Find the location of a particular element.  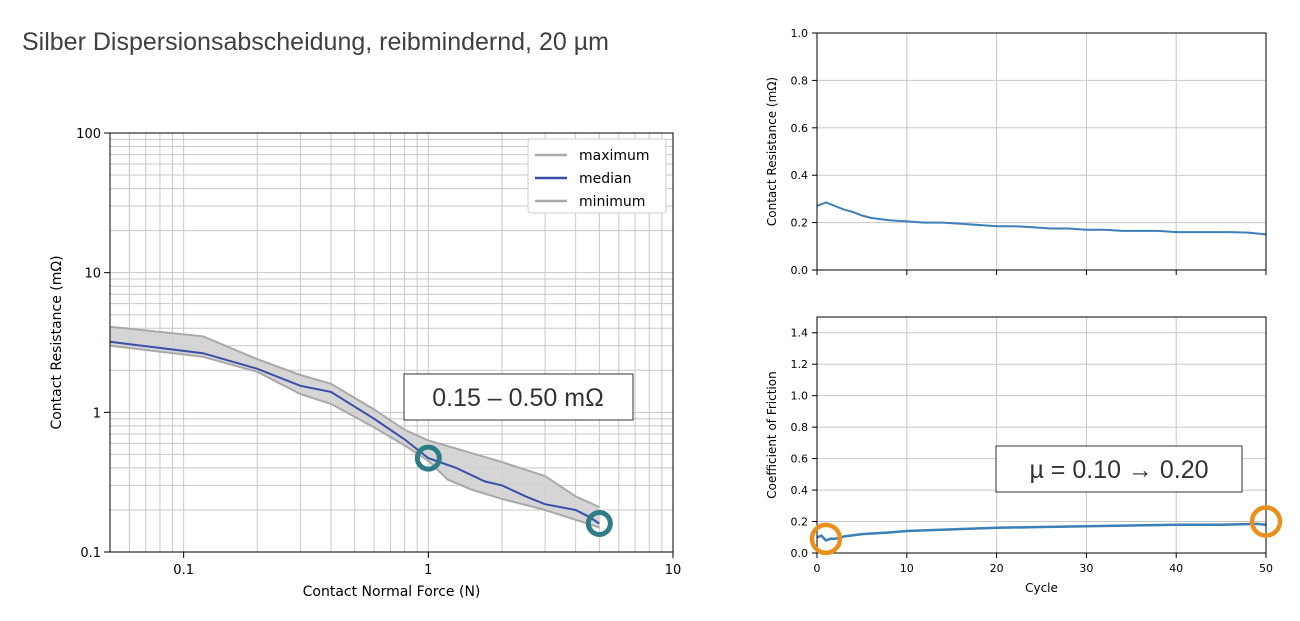

chart3-grid is located at coordinates (1041, 435).